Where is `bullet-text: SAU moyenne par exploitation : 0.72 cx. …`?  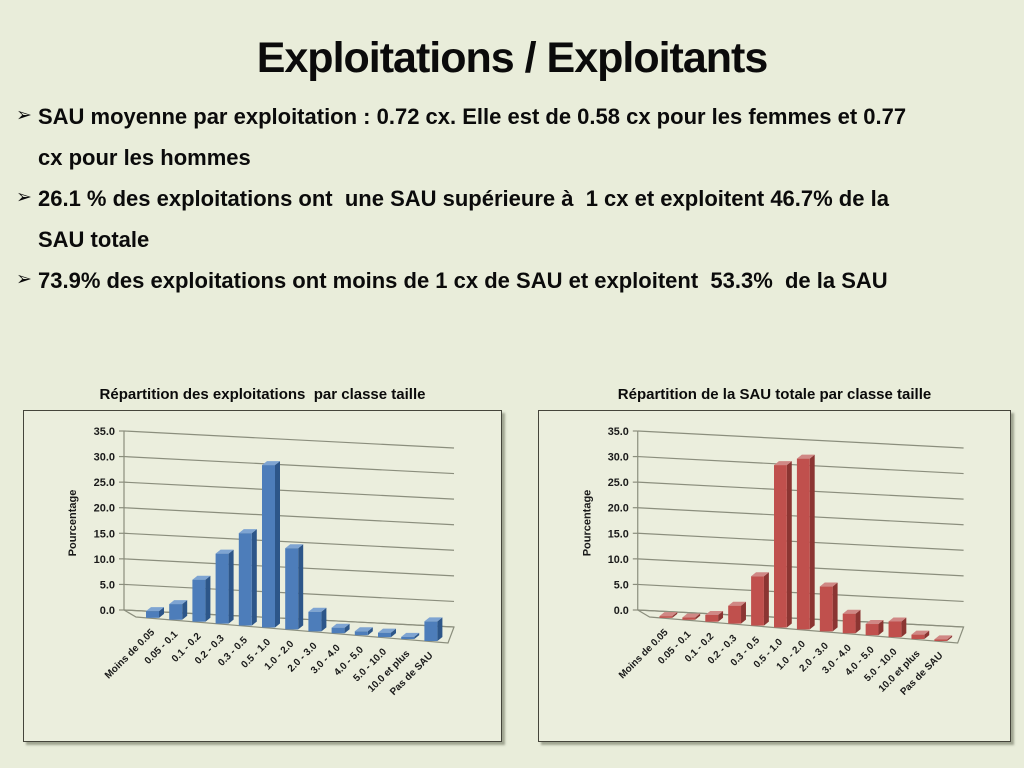
bullet-text: SAU moyenne par exploitation : 0.72 cx. … is located at coordinates (472, 137).